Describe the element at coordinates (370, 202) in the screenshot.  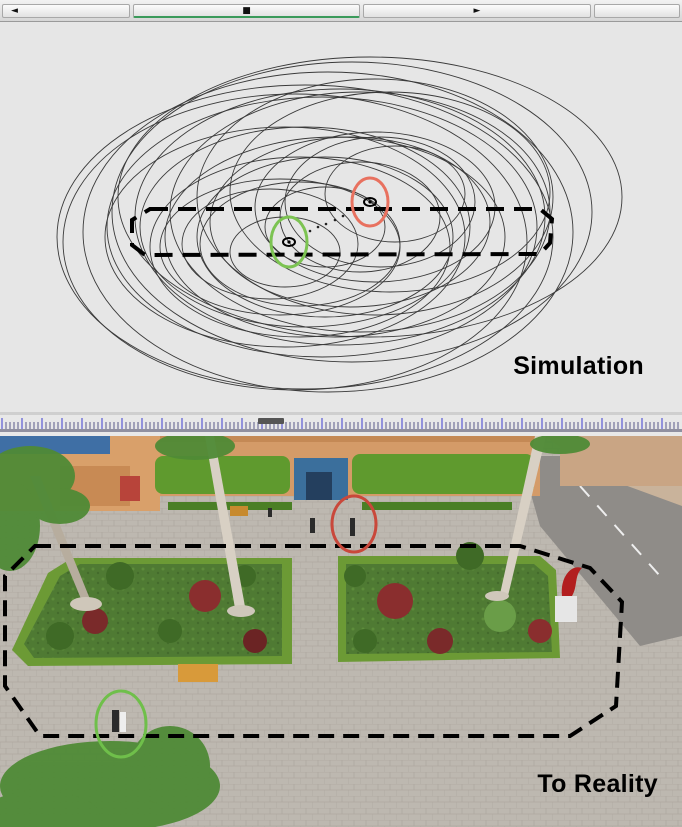
I see `robot-red-marker` at that location.